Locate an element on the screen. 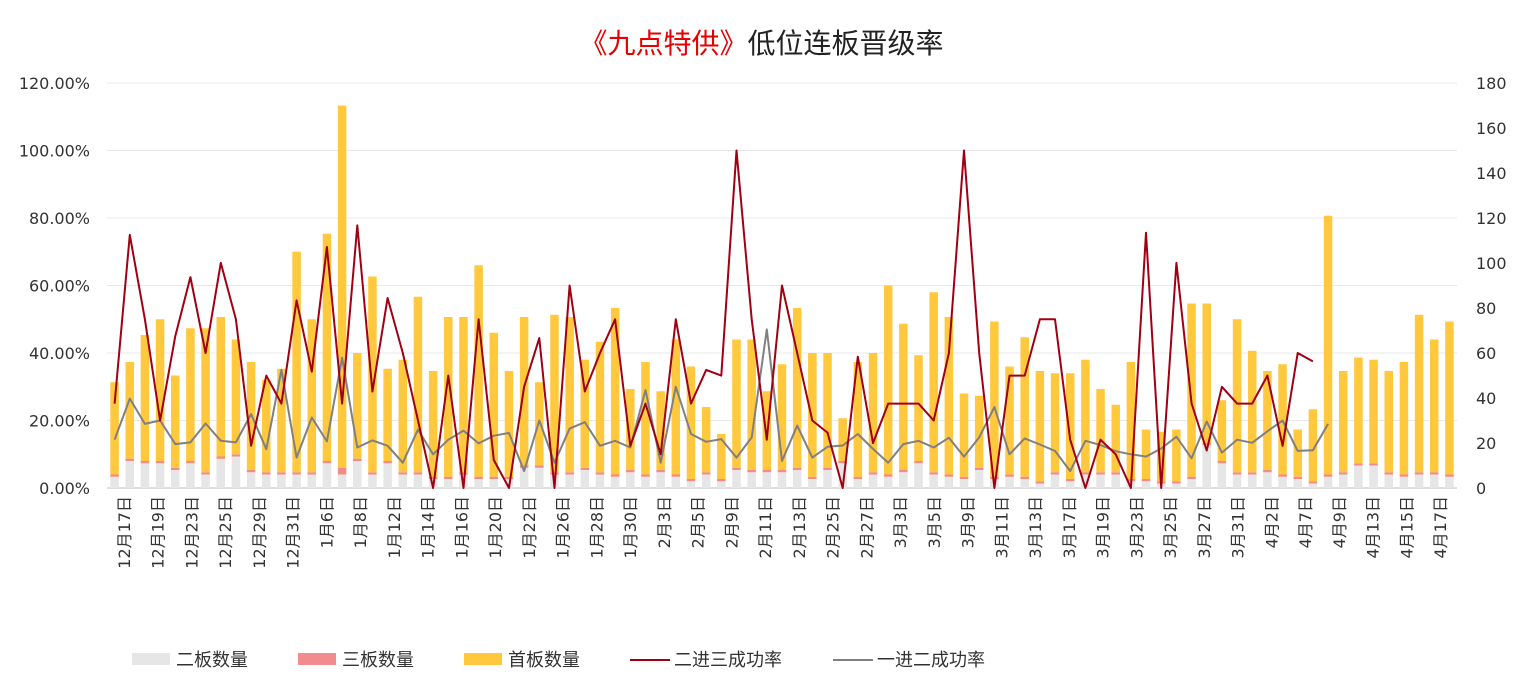 Image resolution: width=1523 pixels, height=688 pixels. y-left-tick-label: 100.00% is located at coordinates (54, 151).